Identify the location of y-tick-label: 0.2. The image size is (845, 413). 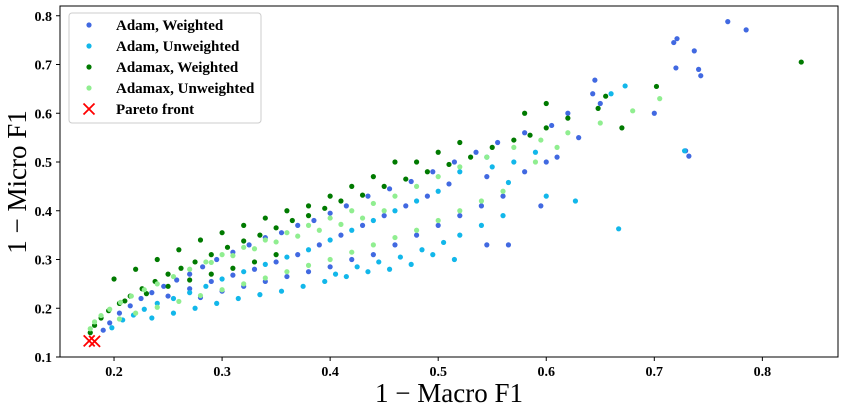
(44, 309).